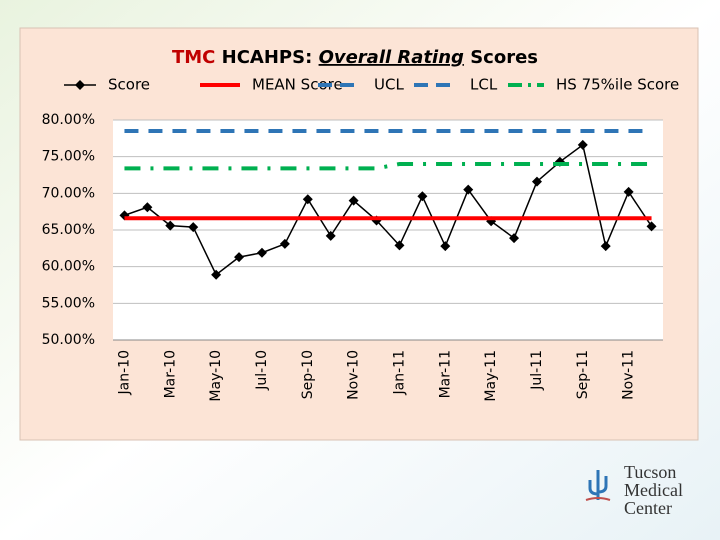 Image resolution: width=720 pixels, height=540 pixels. Describe the element at coordinates (355, 57) in the screenshot. I see `chart-title: TMC HCAHPS: Overall Rating Scores` at that location.